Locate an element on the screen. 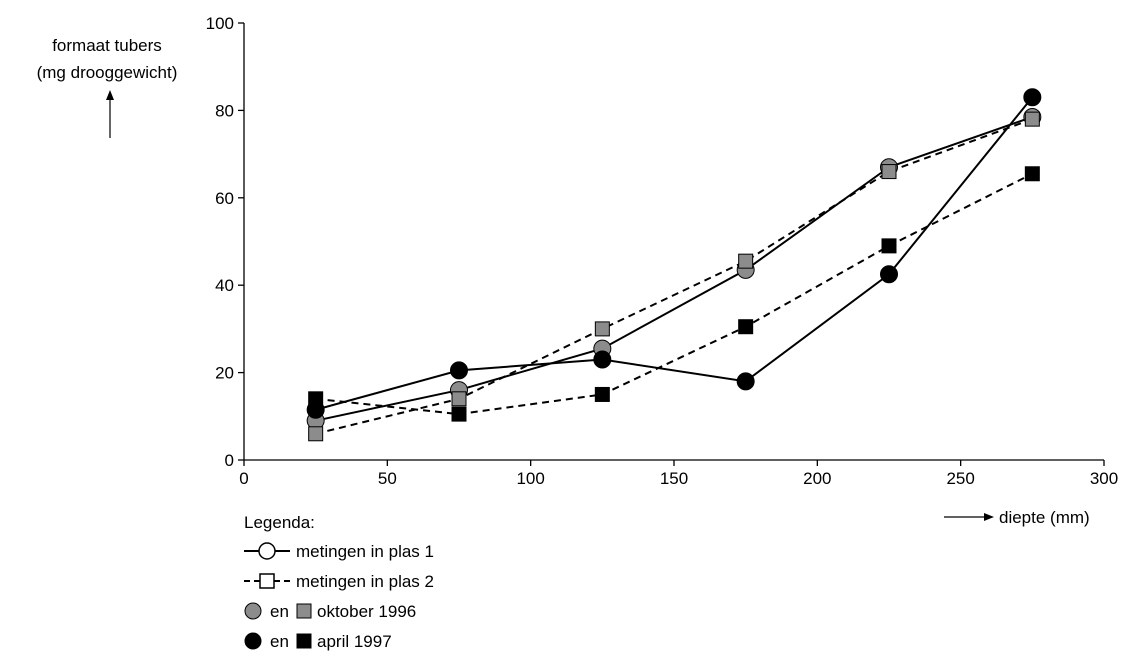 The image size is (1129, 661). legend-joiner-oktober: en is located at coordinates (279, 611).